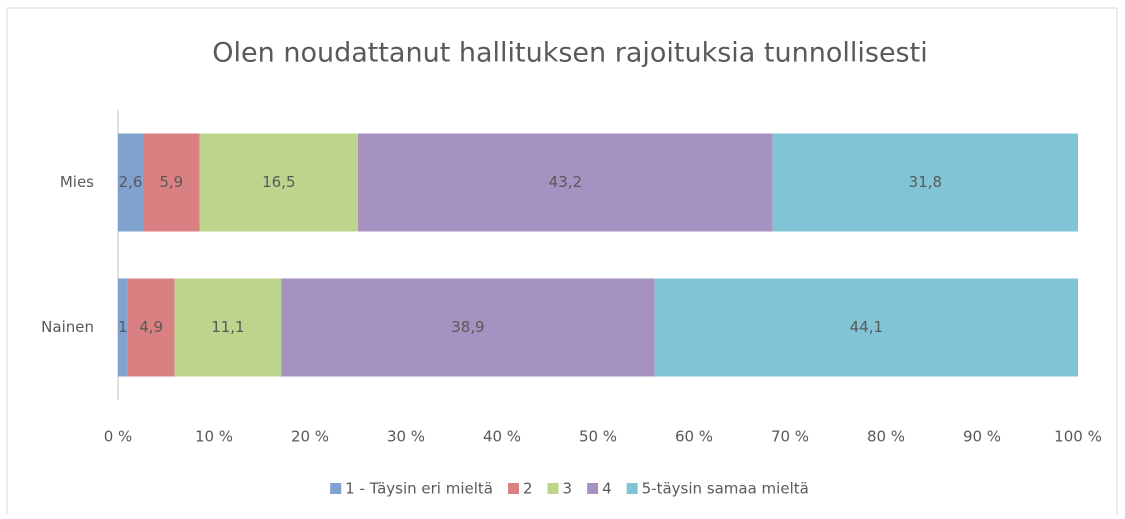 The width and height of the screenshot is (1125, 519). Describe the element at coordinates (598, 437) in the screenshot. I see `x-tick-label: 50 %` at that location.